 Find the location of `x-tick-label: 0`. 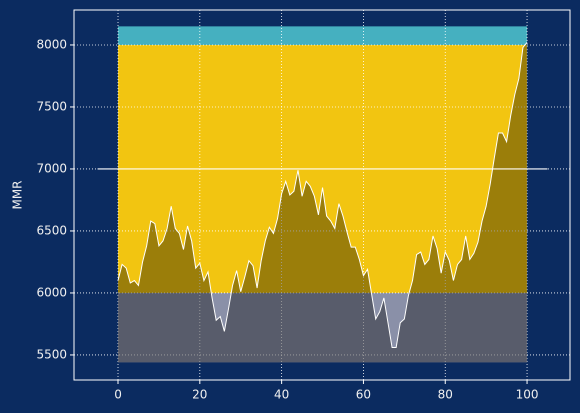

x-tick-label: 0 is located at coordinates (118, 395).